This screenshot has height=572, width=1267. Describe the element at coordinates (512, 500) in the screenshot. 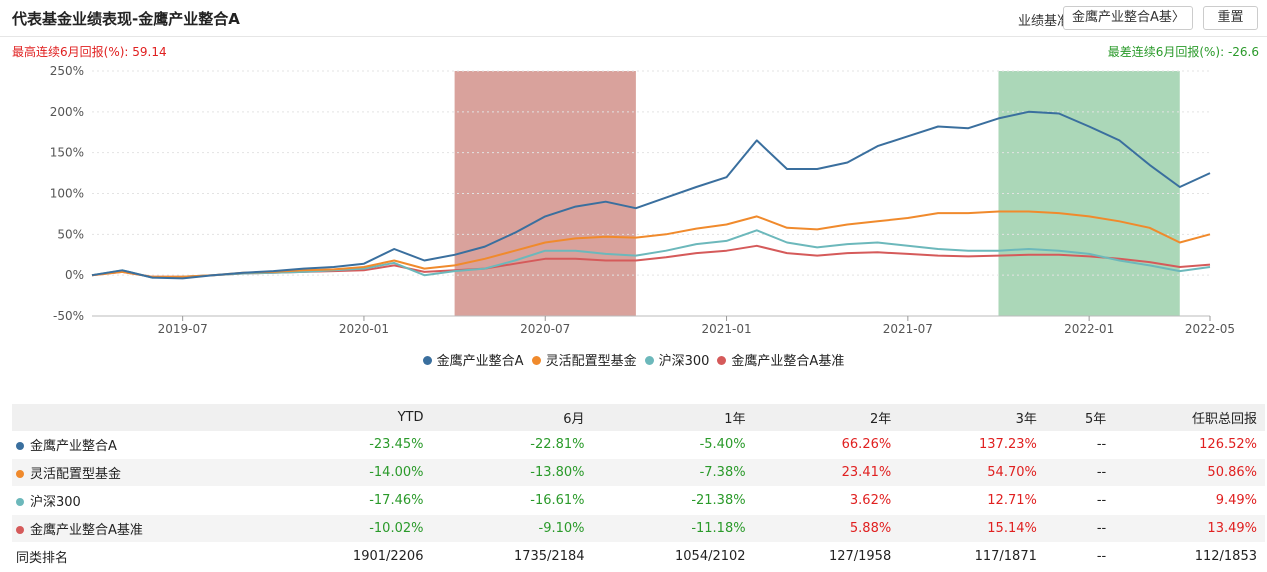

I see `table-cell: -16.61%` at that location.